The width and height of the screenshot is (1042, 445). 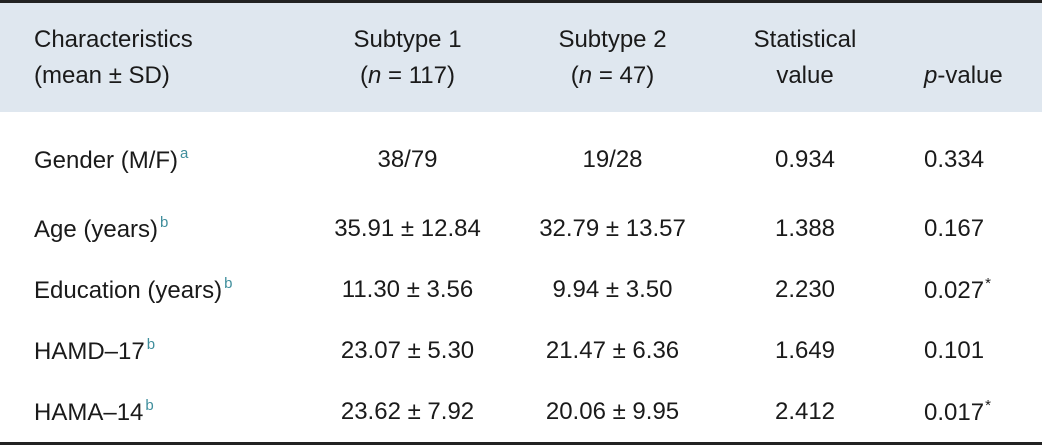 What do you see at coordinates (113, 39) in the screenshot?
I see `header-line: Characteristics` at bounding box center [113, 39].